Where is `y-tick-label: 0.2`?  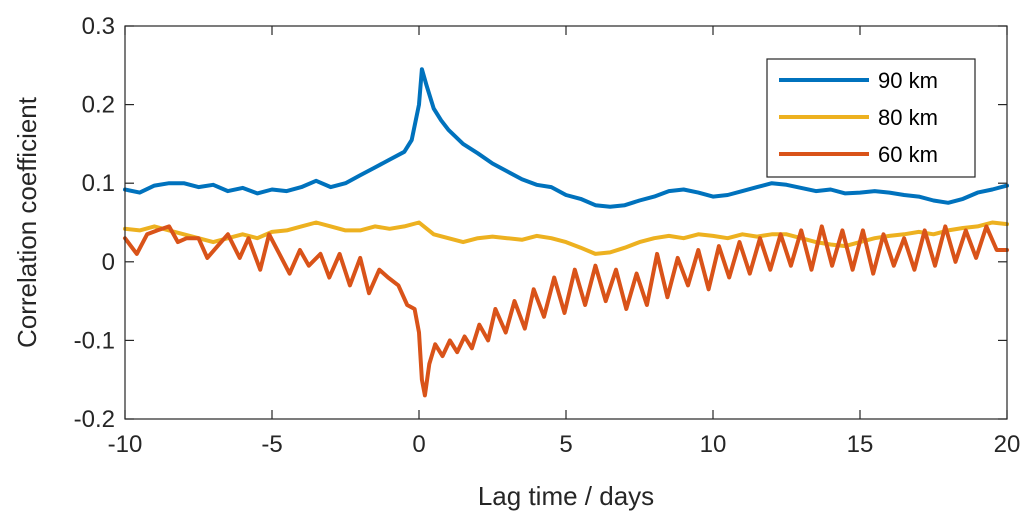 y-tick-label: 0.2 is located at coordinates (98, 105).